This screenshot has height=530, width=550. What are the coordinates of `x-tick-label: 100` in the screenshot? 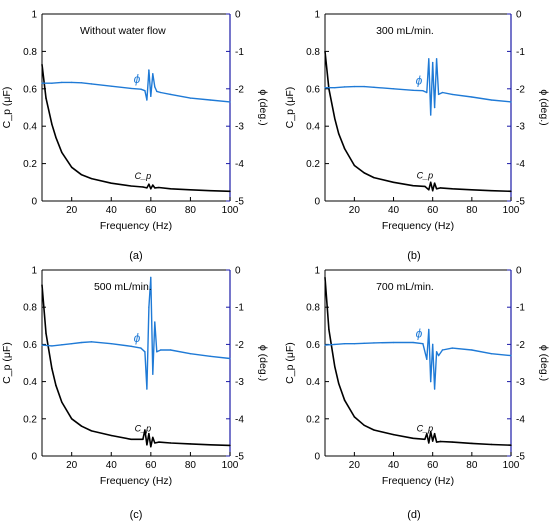 It's located at (230, 210).